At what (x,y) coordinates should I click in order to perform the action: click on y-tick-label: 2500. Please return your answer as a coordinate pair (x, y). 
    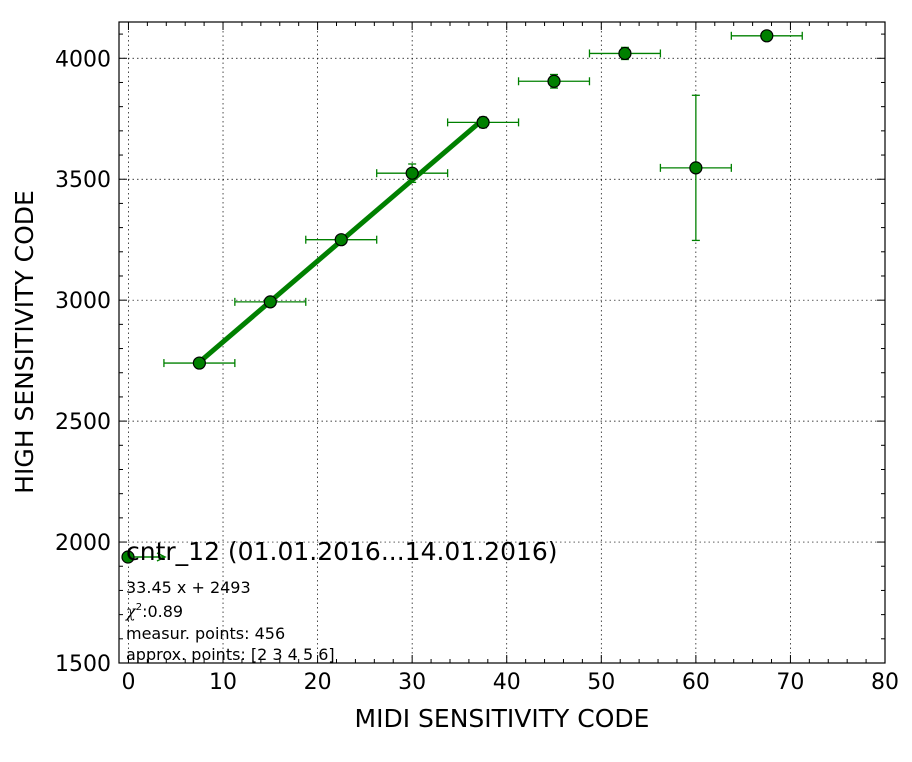
    Looking at the image, I should click on (83, 422).